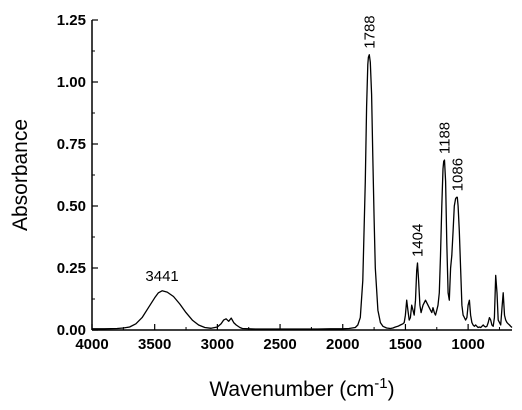 This screenshot has height=410, width=522. Describe the element at coordinates (77, 175) in the screenshot. I see `y-axis-ticks: 0.00 0.25 0.50 0.75 1.00 1.25` at that location.